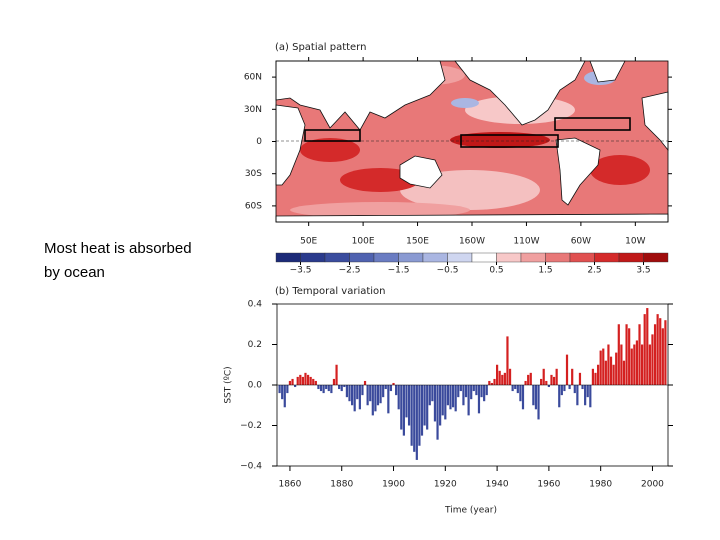  I want to click on colorbar-label: 3.5, so click(643, 271).